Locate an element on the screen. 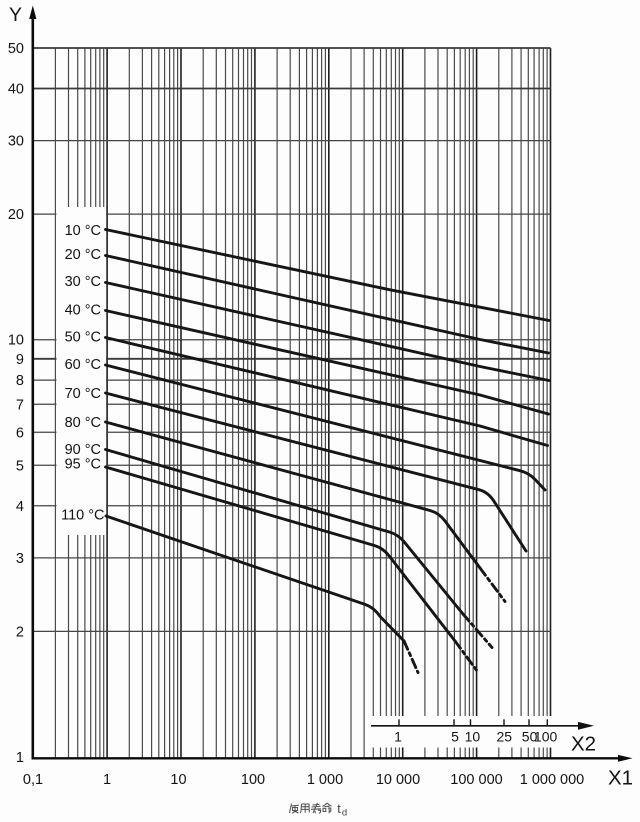  svg-text: X2 is located at coordinates (583, 744).